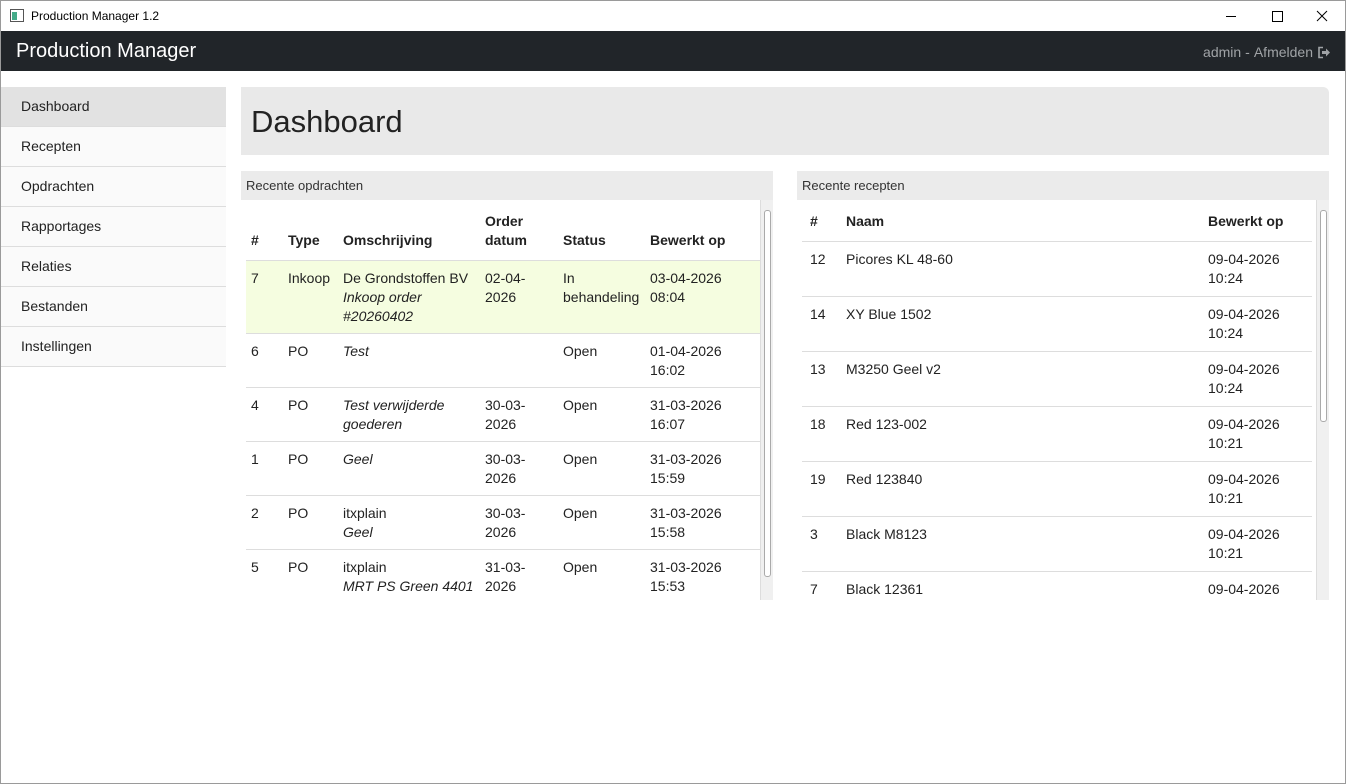 This screenshot has width=1346, height=784. What do you see at coordinates (702, 360) in the screenshot?
I see `cell-edited: 01-04-2026 16:02` at bounding box center [702, 360].